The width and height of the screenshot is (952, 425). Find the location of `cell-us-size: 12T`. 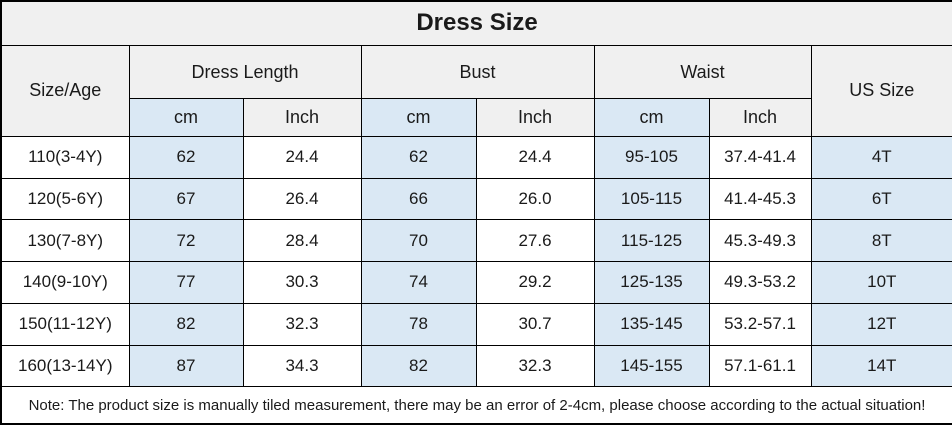

cell-us-size: 12T is located at coordinates (881, 324).